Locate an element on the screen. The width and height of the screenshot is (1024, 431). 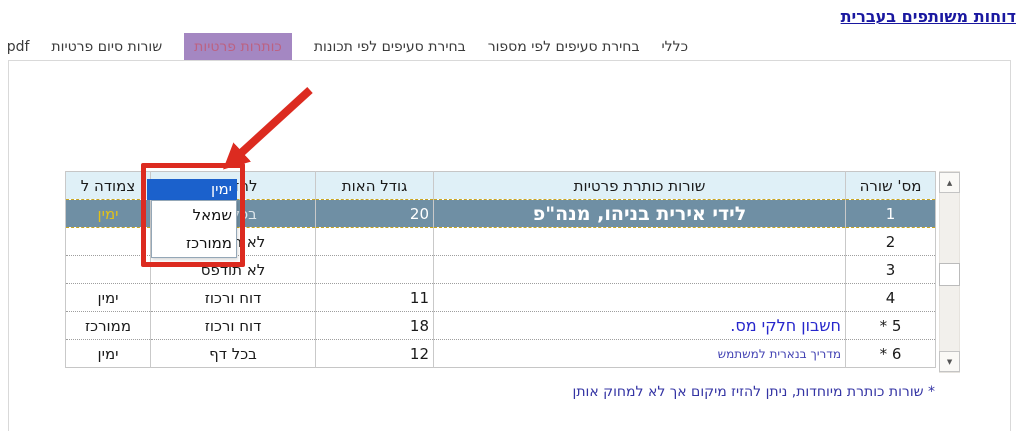
tab-select-sections-by-number: בחירת סעיפים לפי מספור is located at coordinates (563, 46).